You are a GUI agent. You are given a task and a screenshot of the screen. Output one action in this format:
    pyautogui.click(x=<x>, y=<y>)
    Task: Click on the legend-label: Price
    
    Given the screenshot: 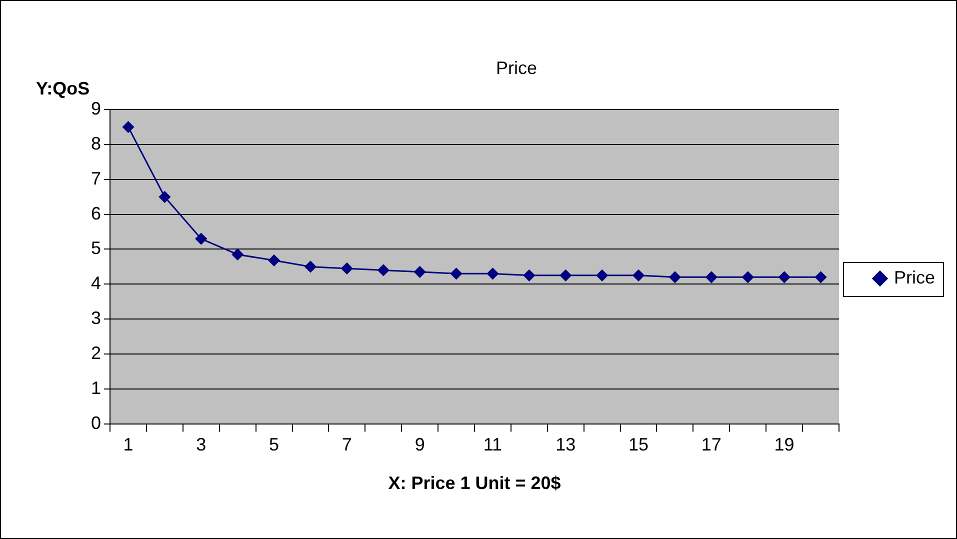 What is the action you would take?
    pyautogui.click(x=915, y=277)
    